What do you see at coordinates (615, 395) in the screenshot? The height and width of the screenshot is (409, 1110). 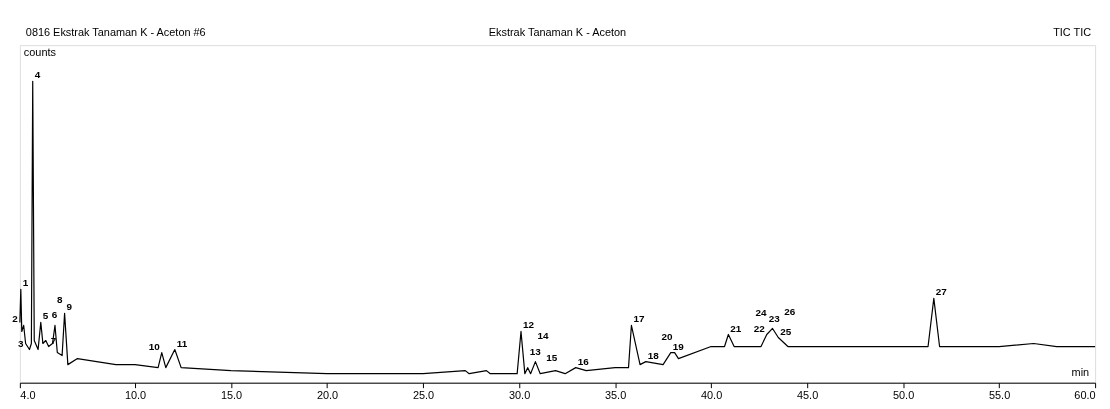 I see `x-tick-label: 35.0` at bounding box center [615, 395].